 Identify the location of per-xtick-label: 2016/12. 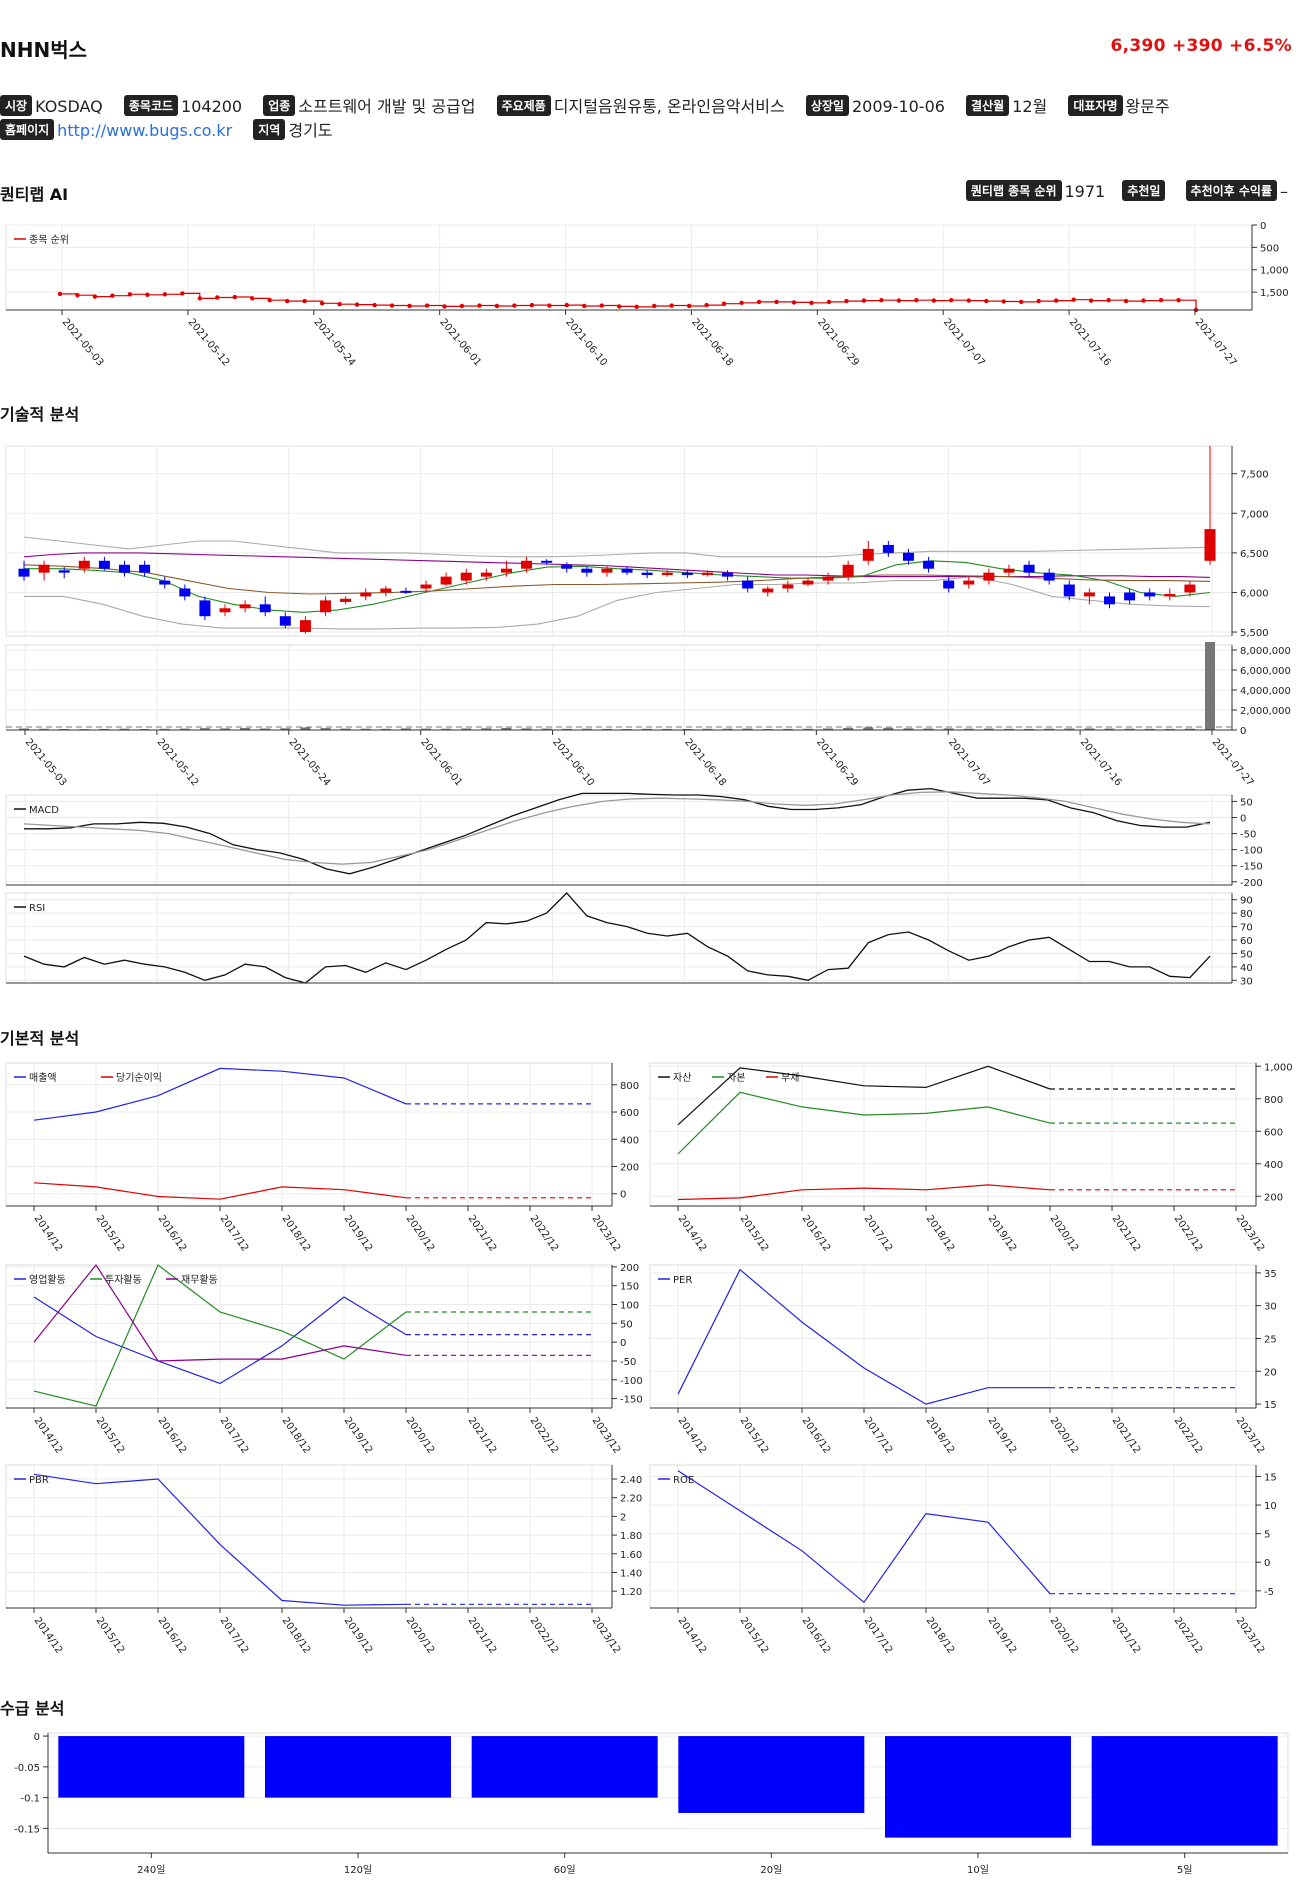
(816, 1435).